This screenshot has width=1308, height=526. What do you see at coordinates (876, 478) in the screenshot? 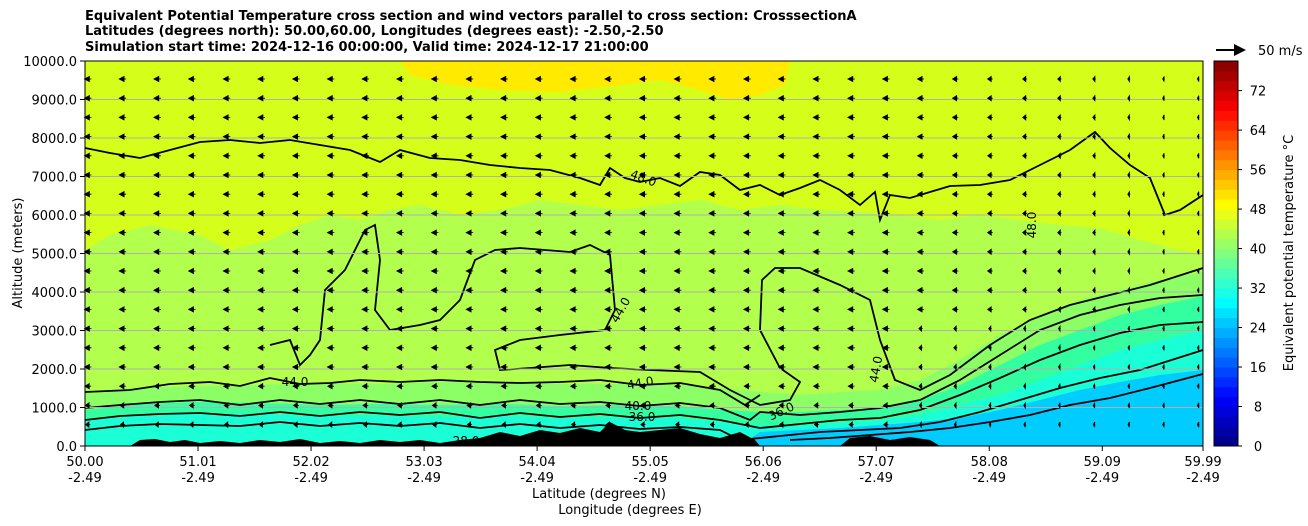
I see `x-tick-label-lon: -2.49` at bounding box center [876, 478].